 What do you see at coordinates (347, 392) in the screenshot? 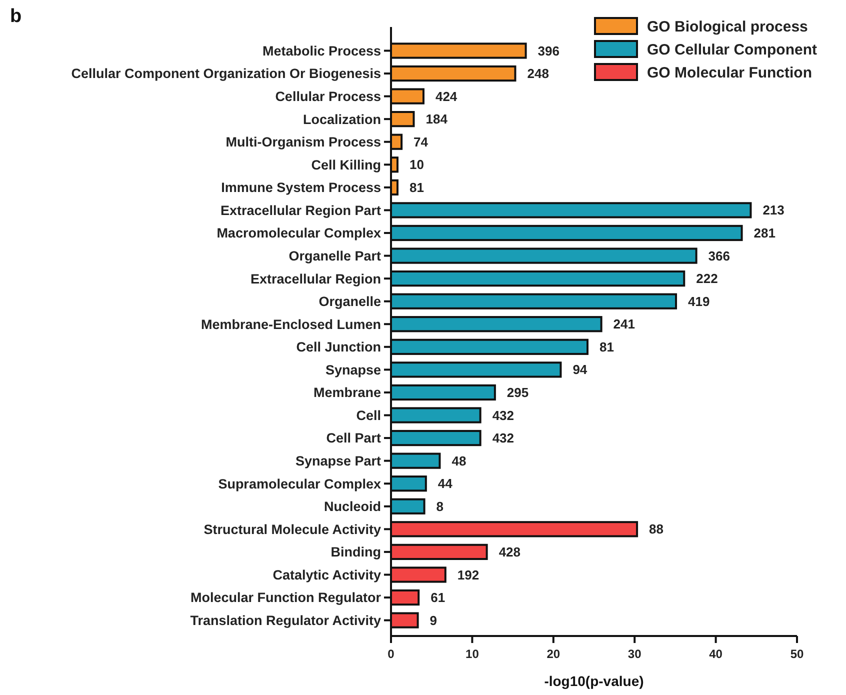
I see `y-tick-label: Membrane` at bounding box center [347, 392].